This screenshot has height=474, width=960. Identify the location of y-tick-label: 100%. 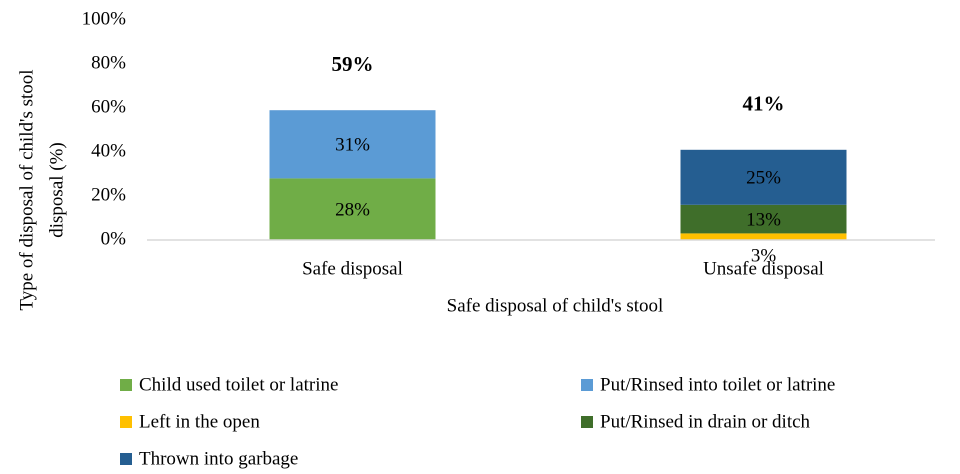
(104, 18).